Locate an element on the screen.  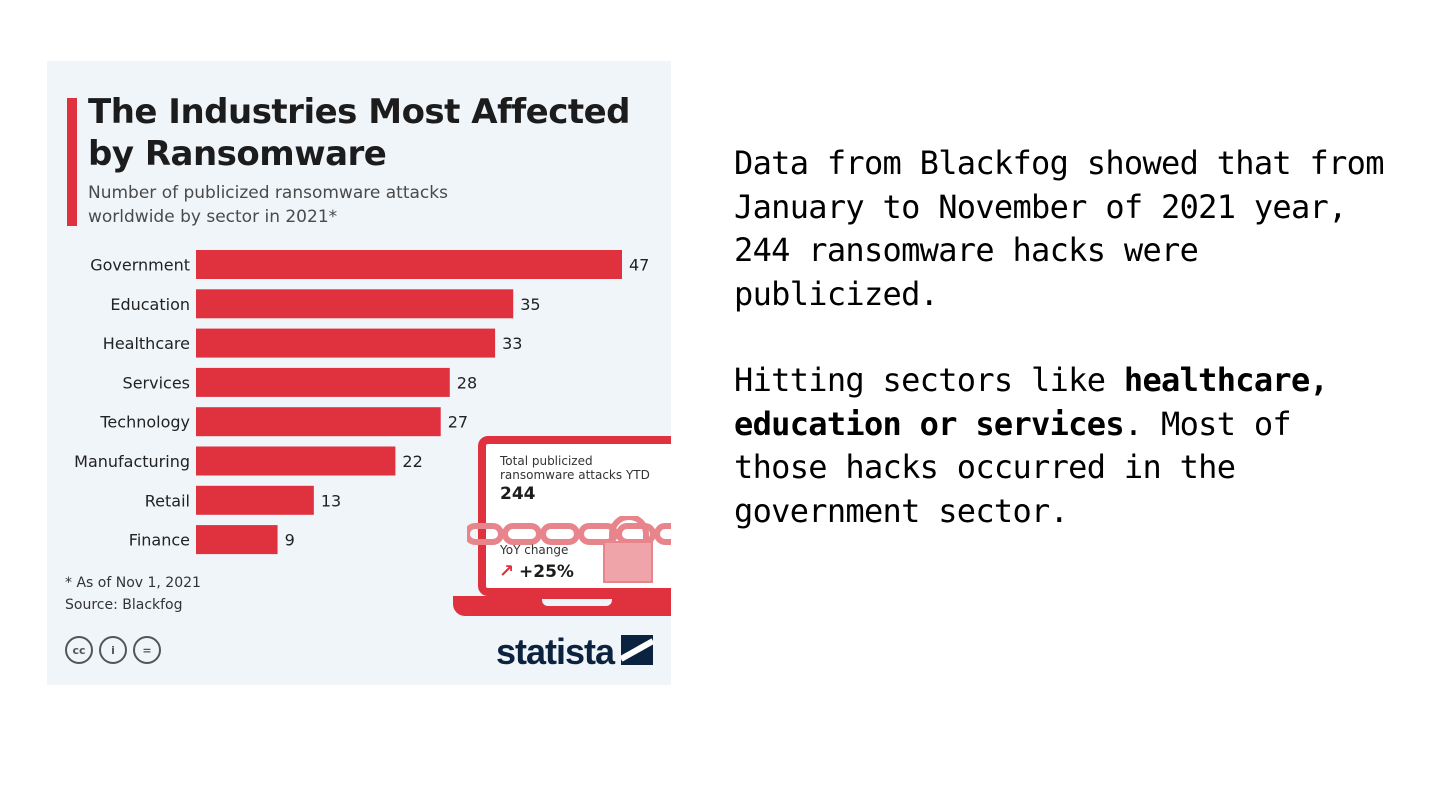
attribution-icon: i is located at coordinates (113, 650).